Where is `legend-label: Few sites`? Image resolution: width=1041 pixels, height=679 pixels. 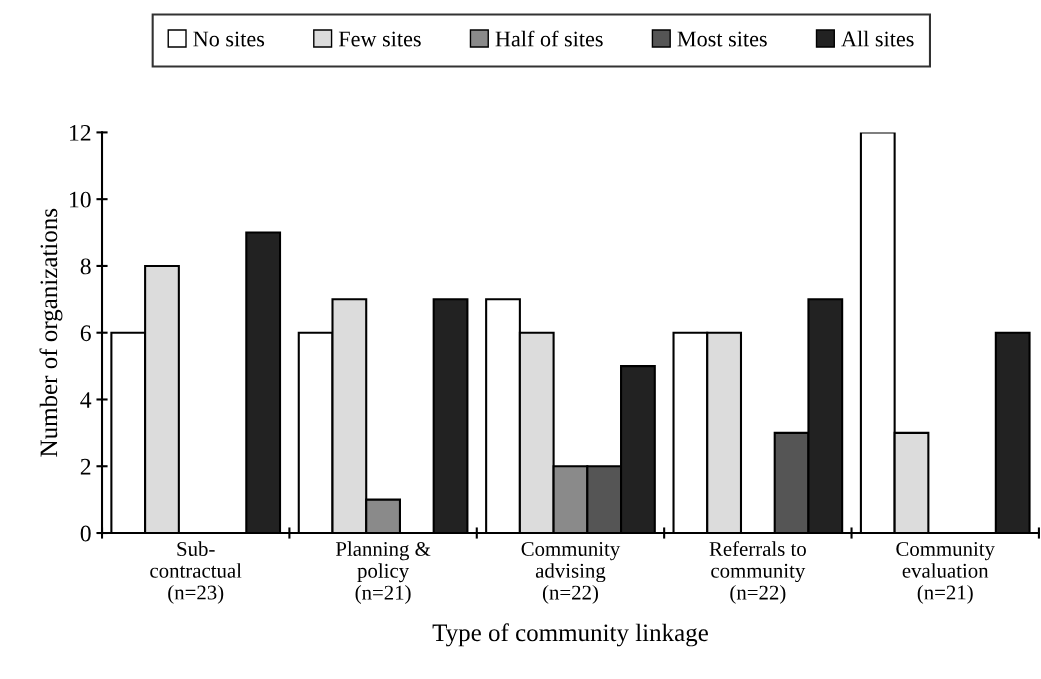 legend-label: Few sites is located at coordinates (379, 39).